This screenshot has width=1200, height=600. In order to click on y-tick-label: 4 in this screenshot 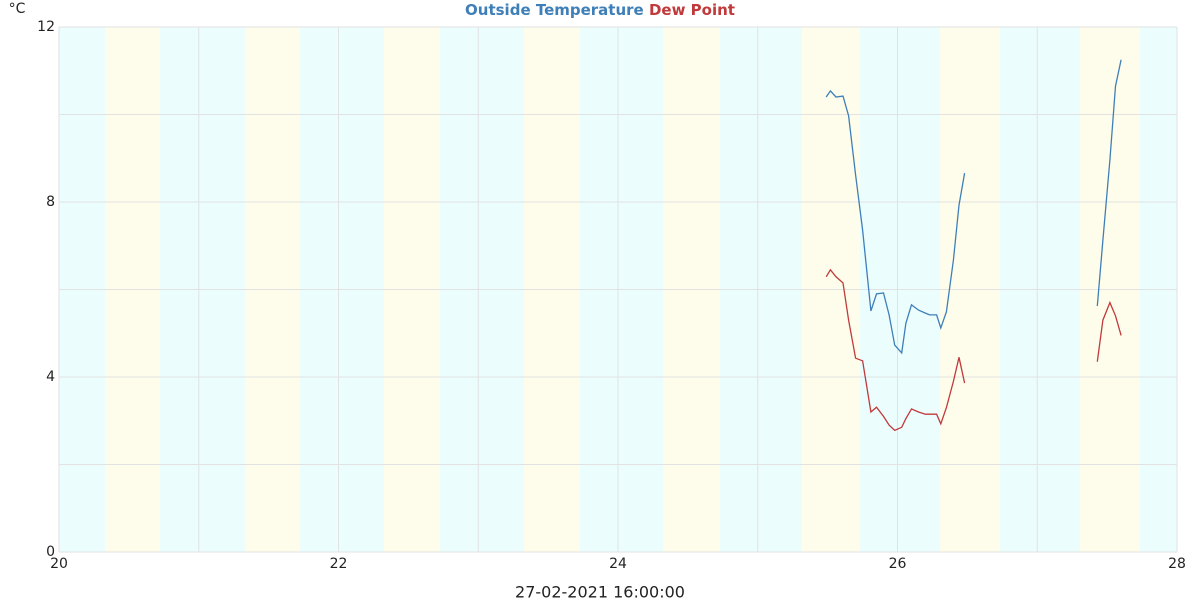, I will do `click(50, 377)`.